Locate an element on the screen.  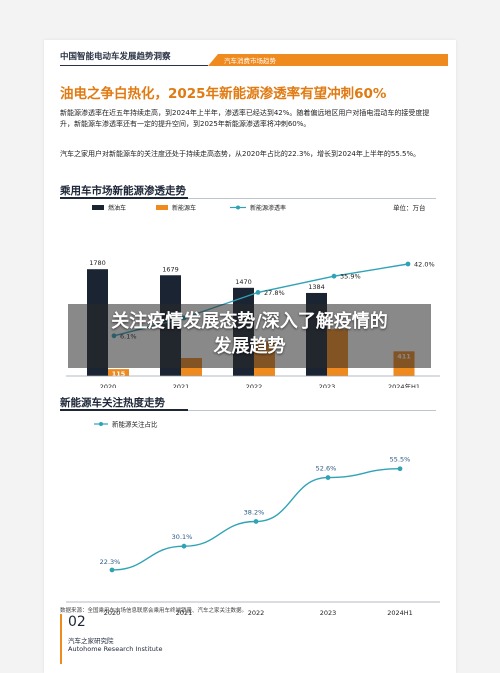
chart2-title: 新能源车关注热度走势 is located at coordinates (112, 403).